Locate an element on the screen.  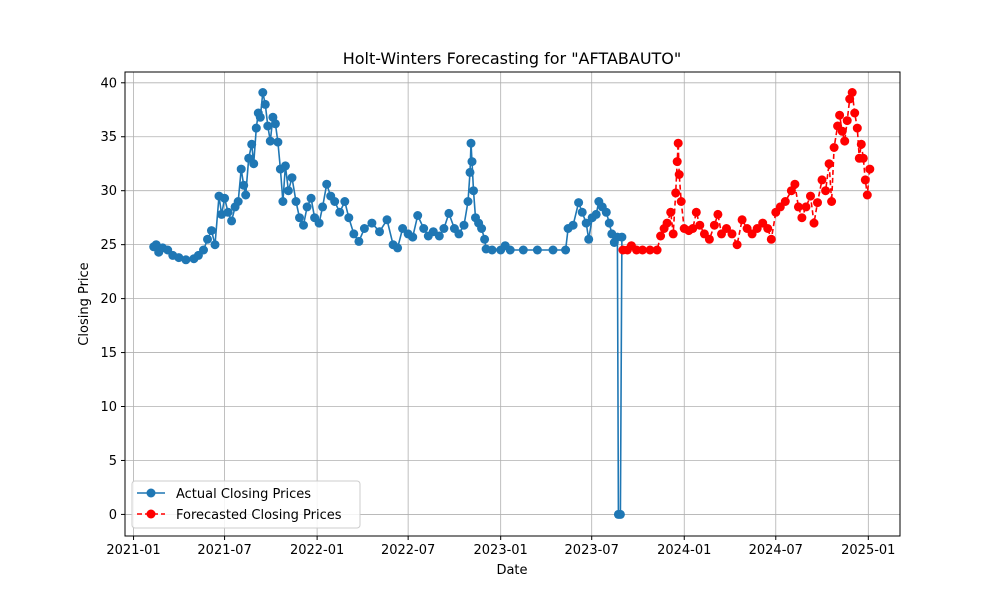
y-tick-label: 15 is located at coordinates (108, 353).